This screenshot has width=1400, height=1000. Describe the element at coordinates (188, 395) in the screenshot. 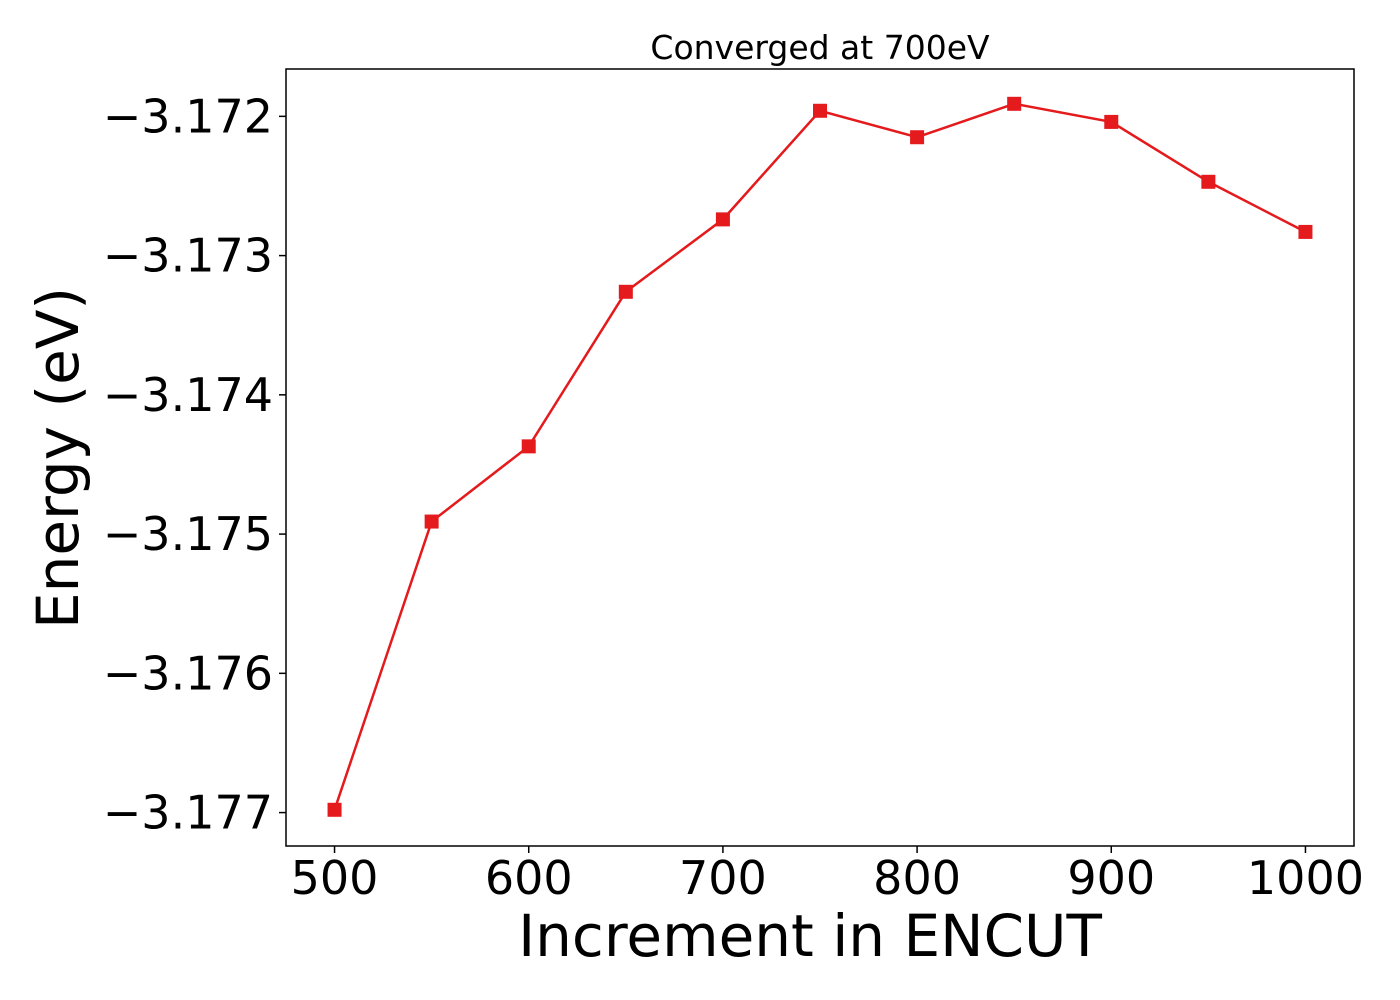

I see `y-tick-label: −3.174` at that location.